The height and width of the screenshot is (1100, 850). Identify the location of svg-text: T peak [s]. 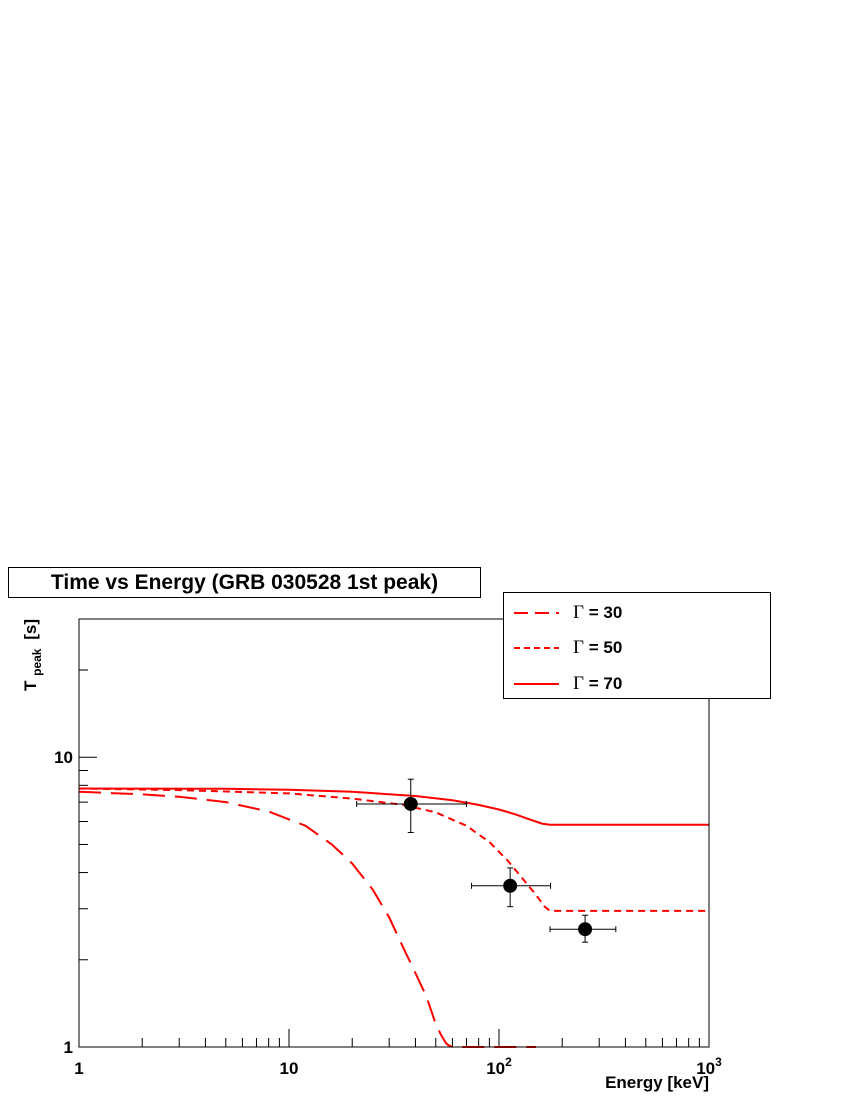
(33, 655).